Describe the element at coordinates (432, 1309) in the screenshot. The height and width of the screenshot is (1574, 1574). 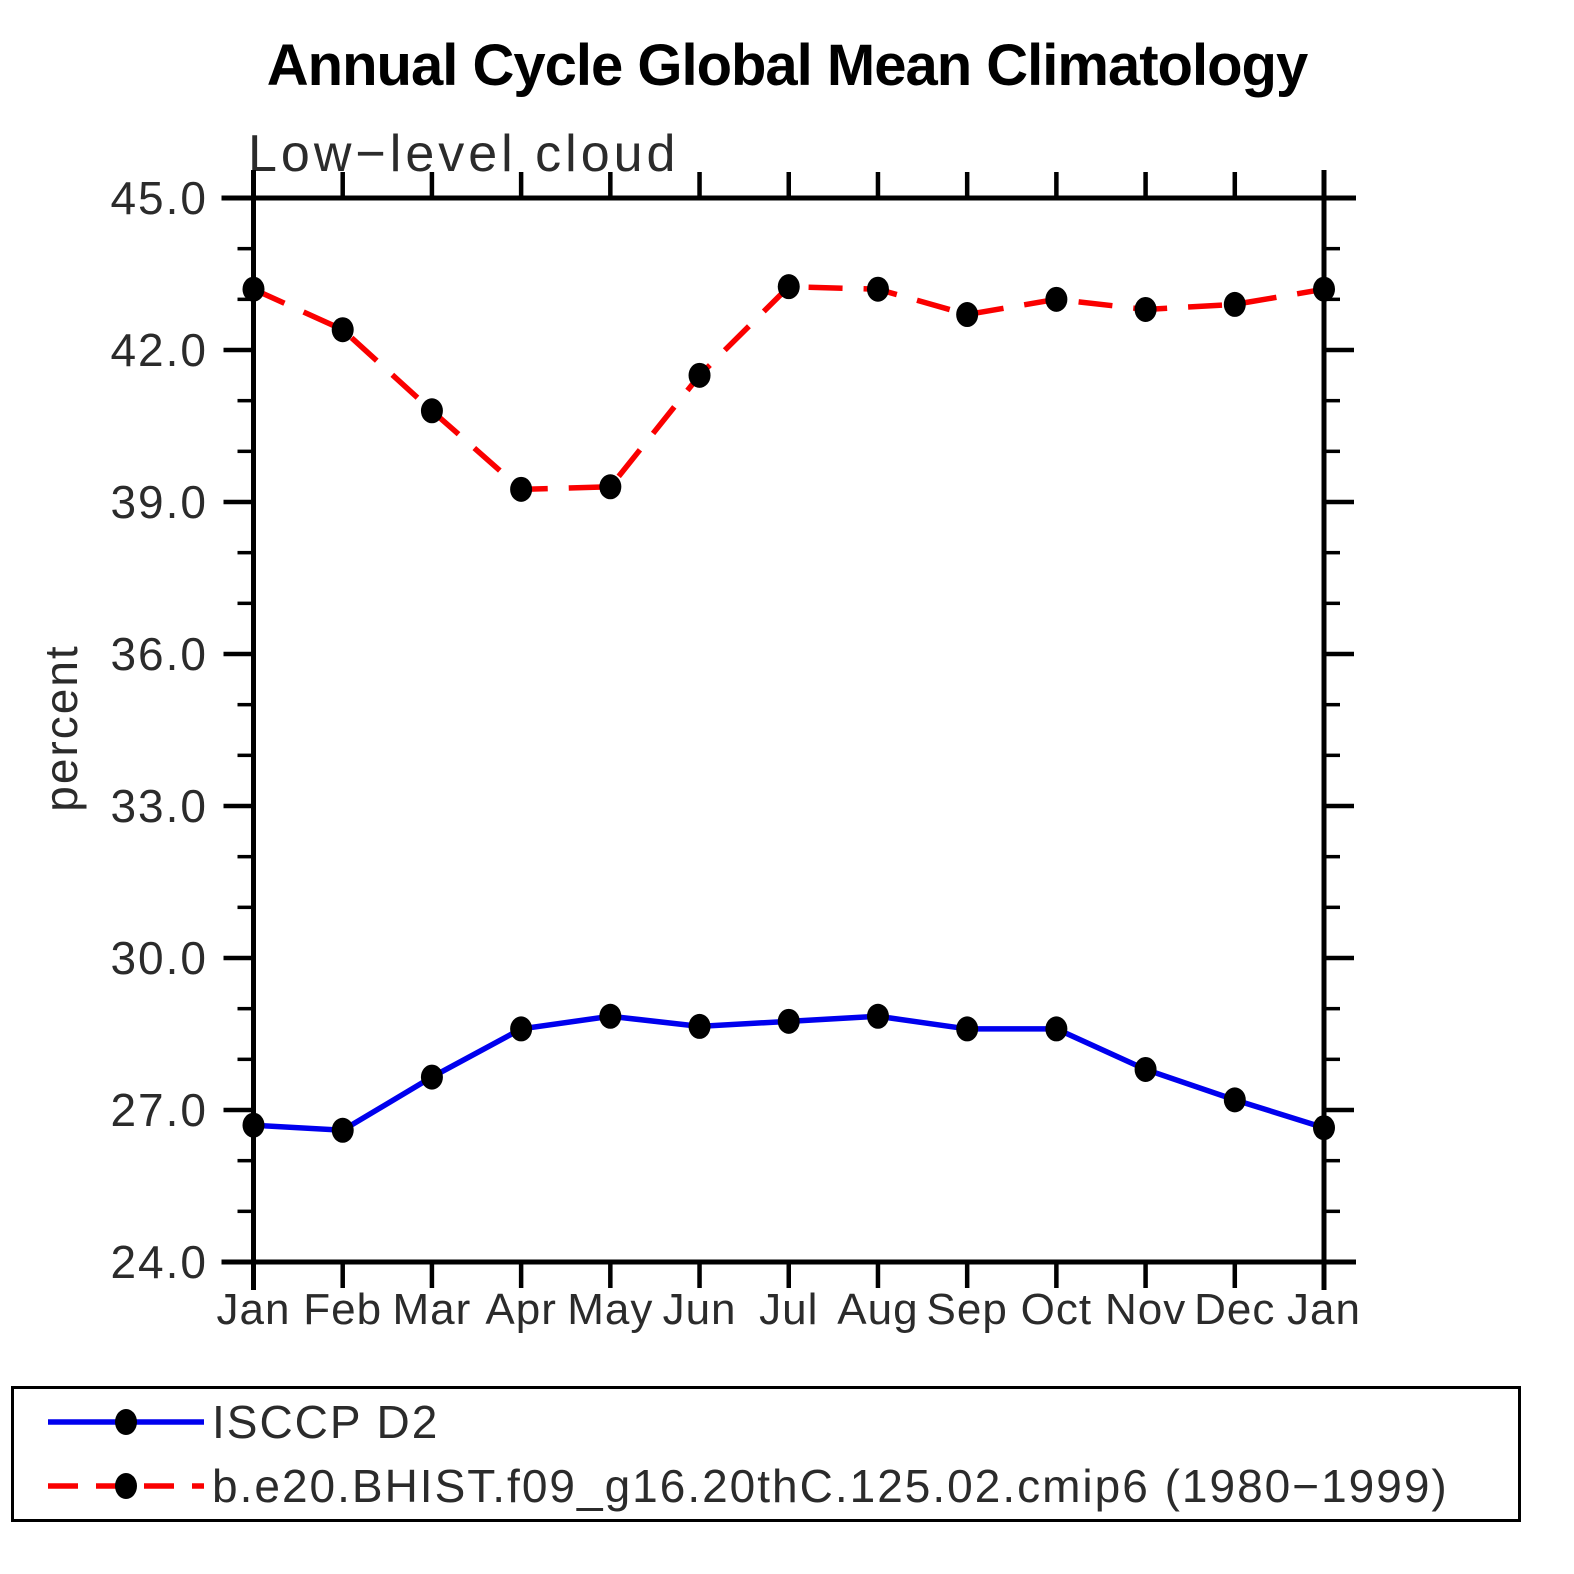
I see `x-tick-label: Mar` at that location.